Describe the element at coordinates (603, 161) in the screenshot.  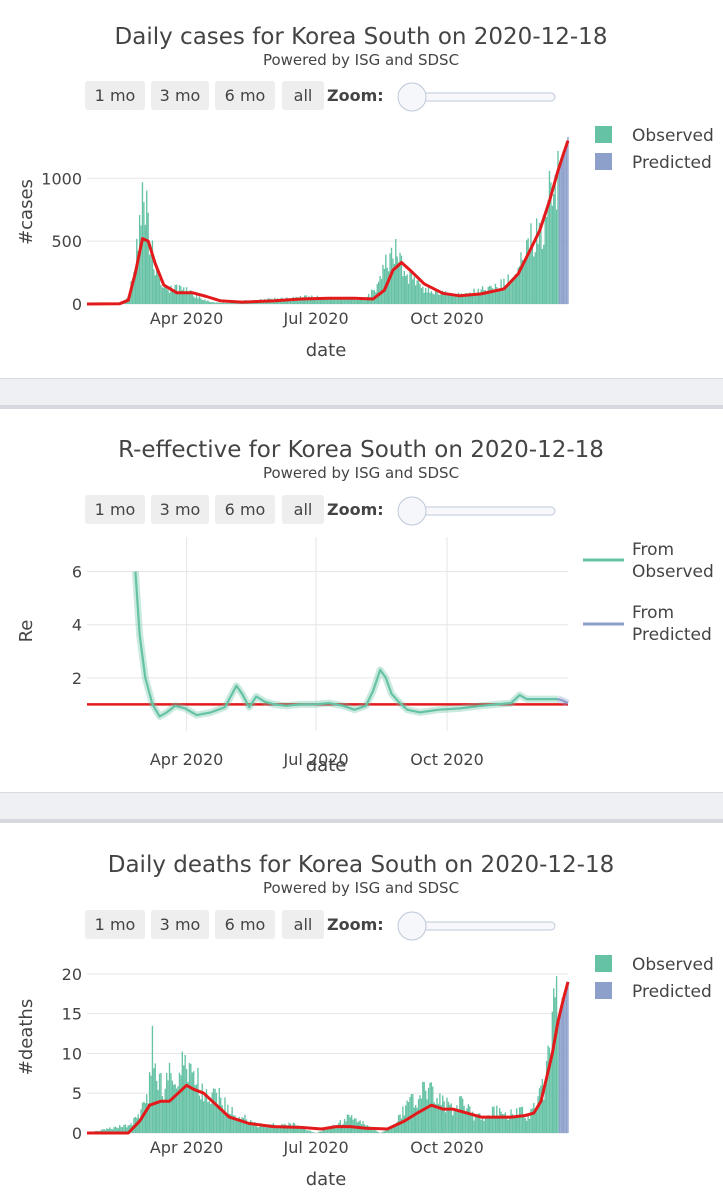
I see `cases-legend-predicted-swatch` at that location.